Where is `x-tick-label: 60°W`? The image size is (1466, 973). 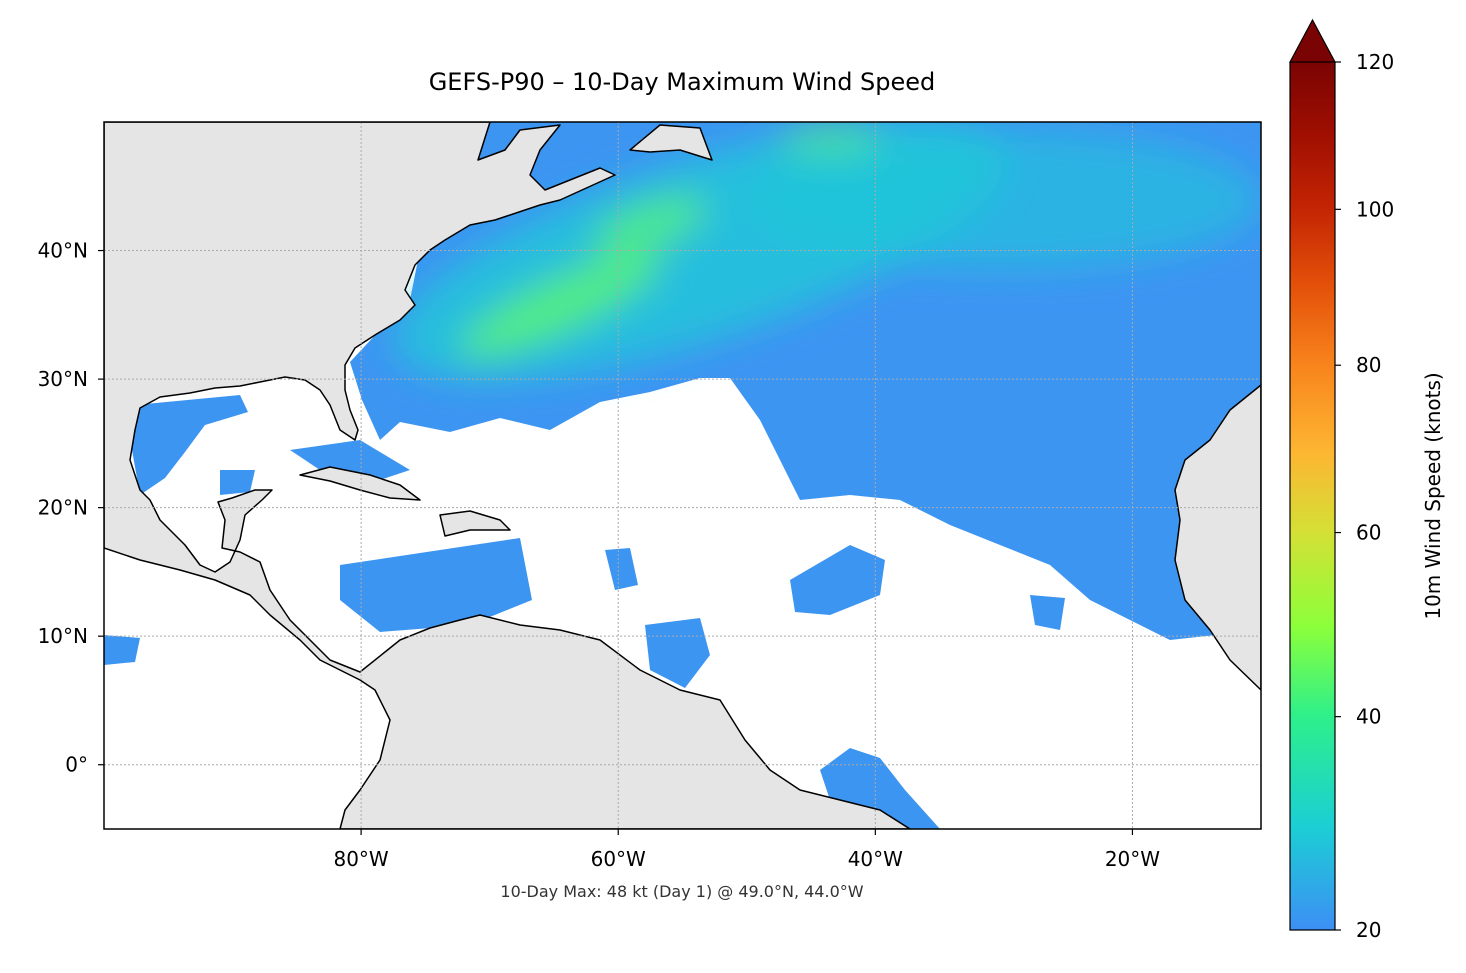 x-tick-label: 60°W is located at coordinates (618, 859).